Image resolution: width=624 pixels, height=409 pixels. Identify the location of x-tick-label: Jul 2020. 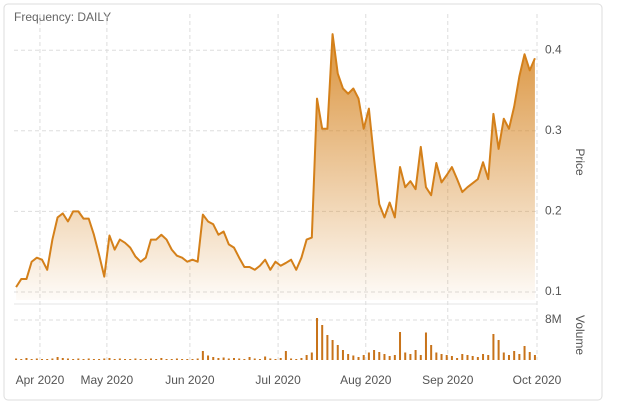
(278, 380).